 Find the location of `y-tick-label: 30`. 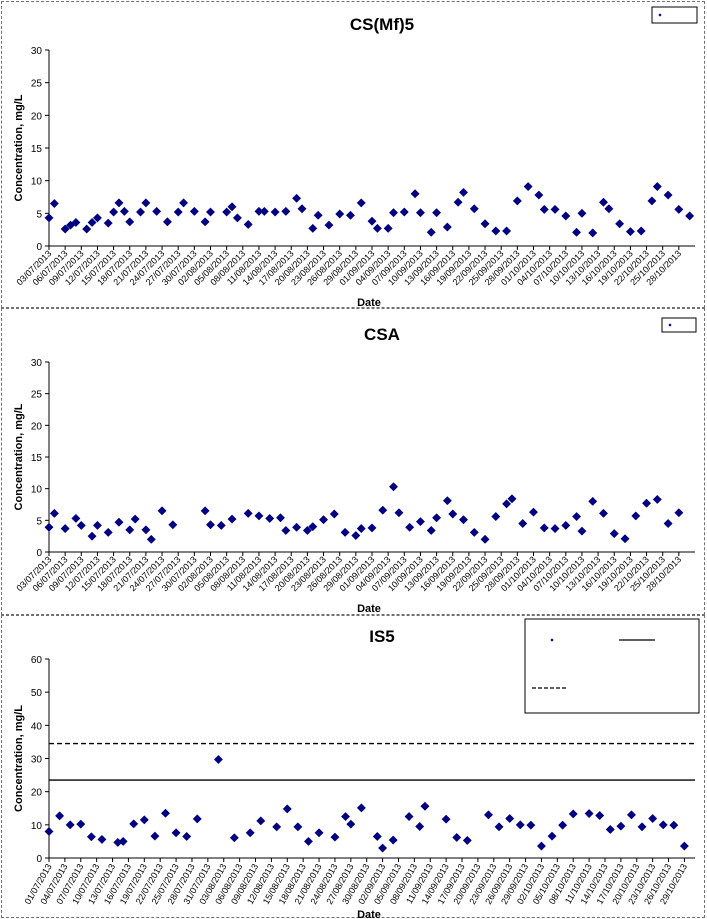

y-tick-label: 30 is located at coordinates (37, 760).